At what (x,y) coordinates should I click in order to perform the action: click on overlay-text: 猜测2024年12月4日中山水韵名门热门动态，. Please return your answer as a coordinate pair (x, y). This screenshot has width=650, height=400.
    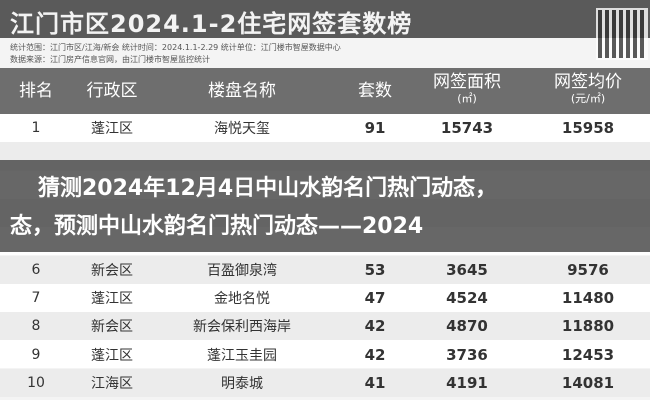
    Looking at the image, I should click on (268, 188).